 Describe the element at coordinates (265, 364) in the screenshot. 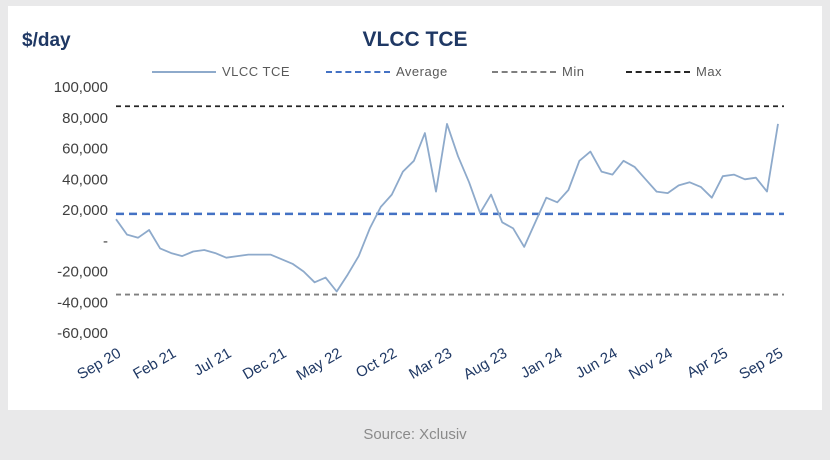

I see `x-tick-label: Dec 21` at that location.